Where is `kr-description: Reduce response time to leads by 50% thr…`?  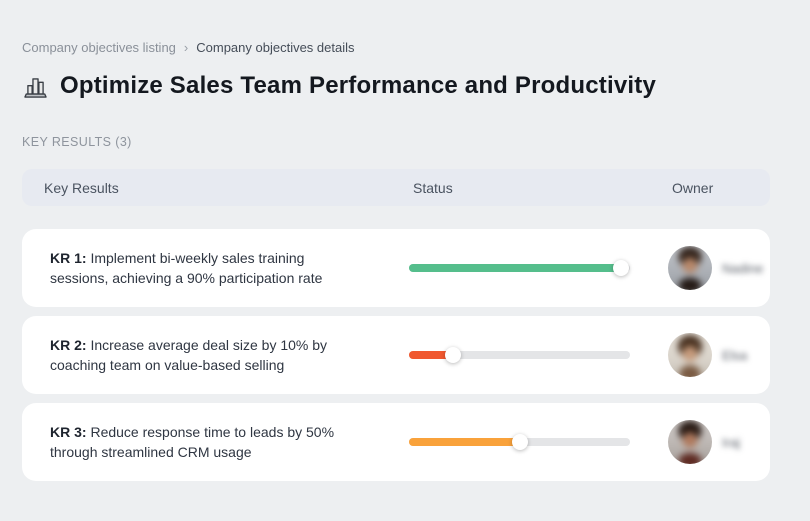 kr-description: Reduce response time to leads by 50% thr… is located at coordinates (192, 442).